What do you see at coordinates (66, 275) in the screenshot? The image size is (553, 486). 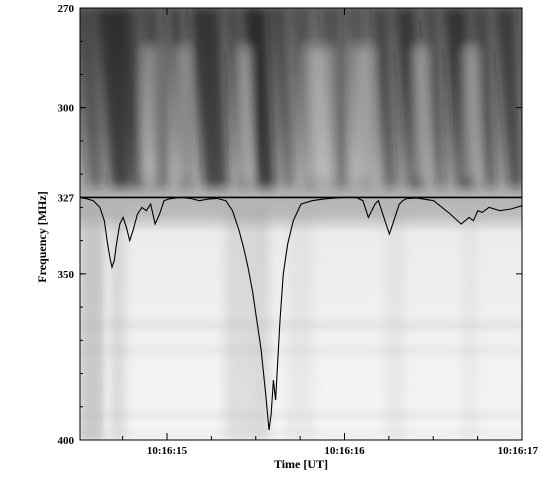 I see `y-tick-label: 350` at bounding box center [66, 275].